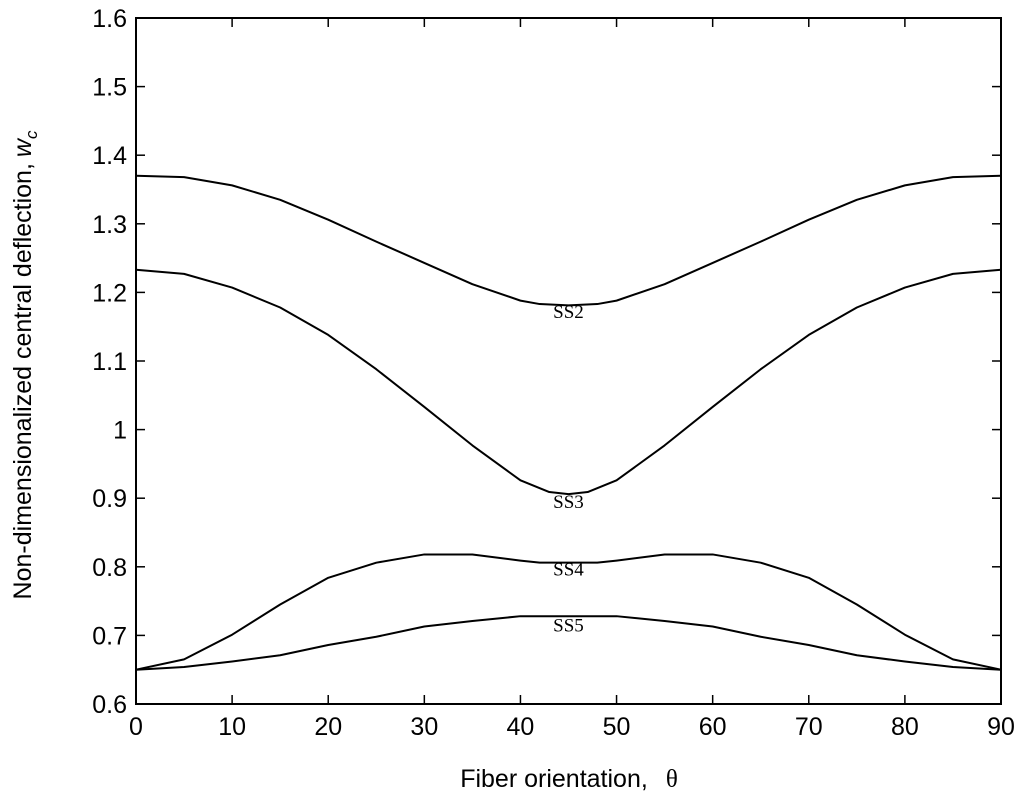 The image size is (1025, 800). I want to click on y-tick-label: 0.8, so click(109, 568).